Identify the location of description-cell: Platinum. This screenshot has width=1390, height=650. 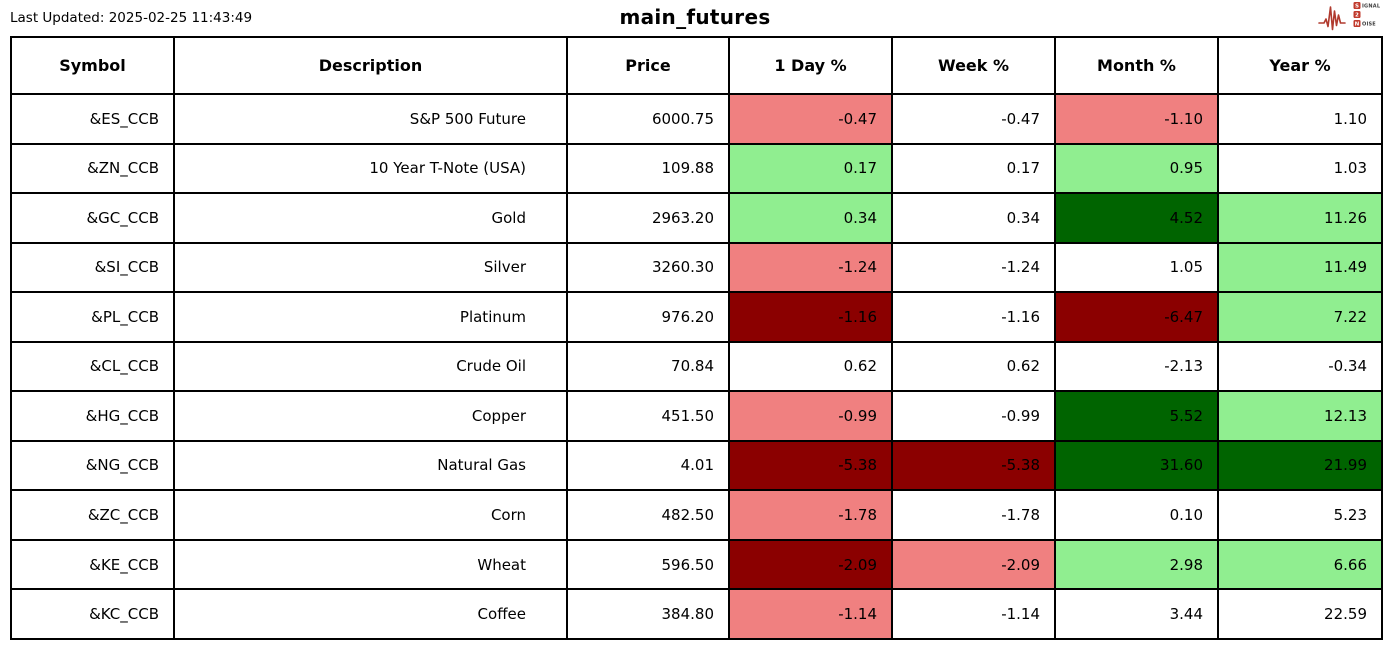
(370, 317).